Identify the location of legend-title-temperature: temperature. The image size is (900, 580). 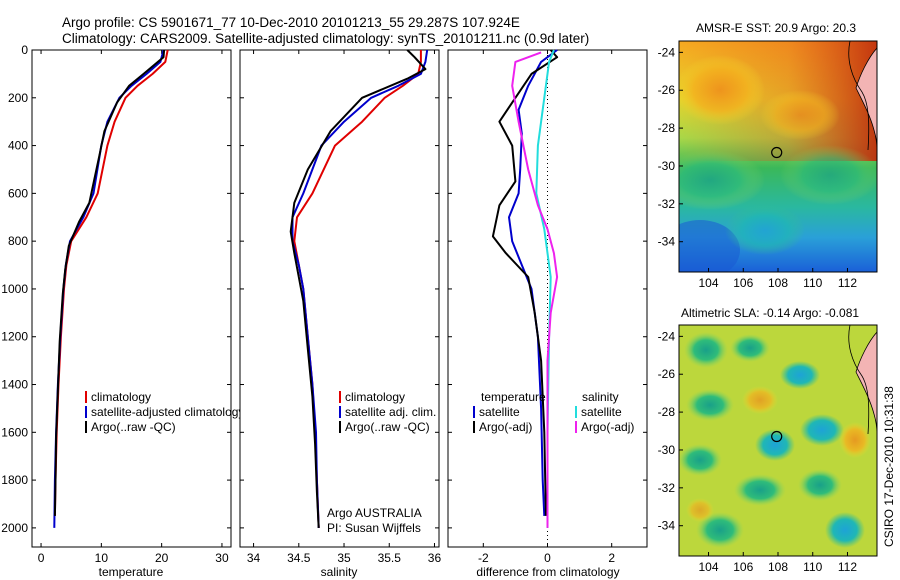
(513, 397).